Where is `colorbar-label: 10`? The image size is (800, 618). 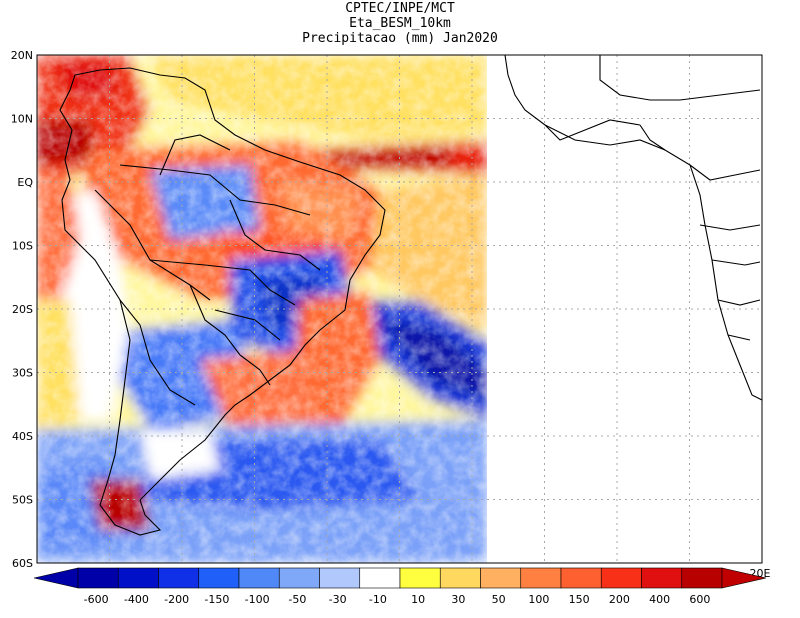
colorbar-label: 10 is located at coordinates (418, 599).